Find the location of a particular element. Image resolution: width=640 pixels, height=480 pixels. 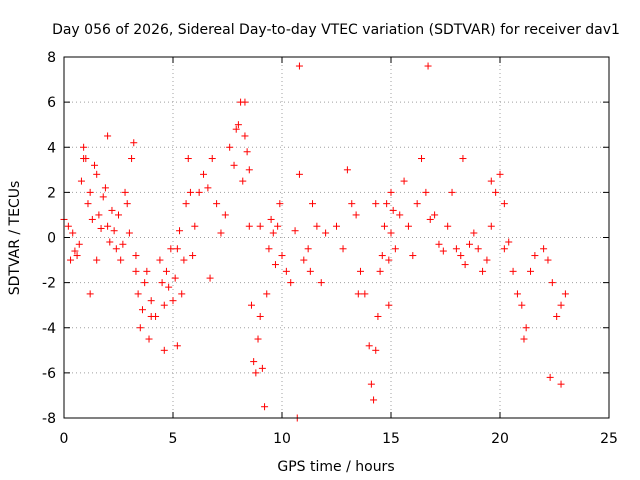

y-tick-label: -4 is located at coordinates (49, 329).